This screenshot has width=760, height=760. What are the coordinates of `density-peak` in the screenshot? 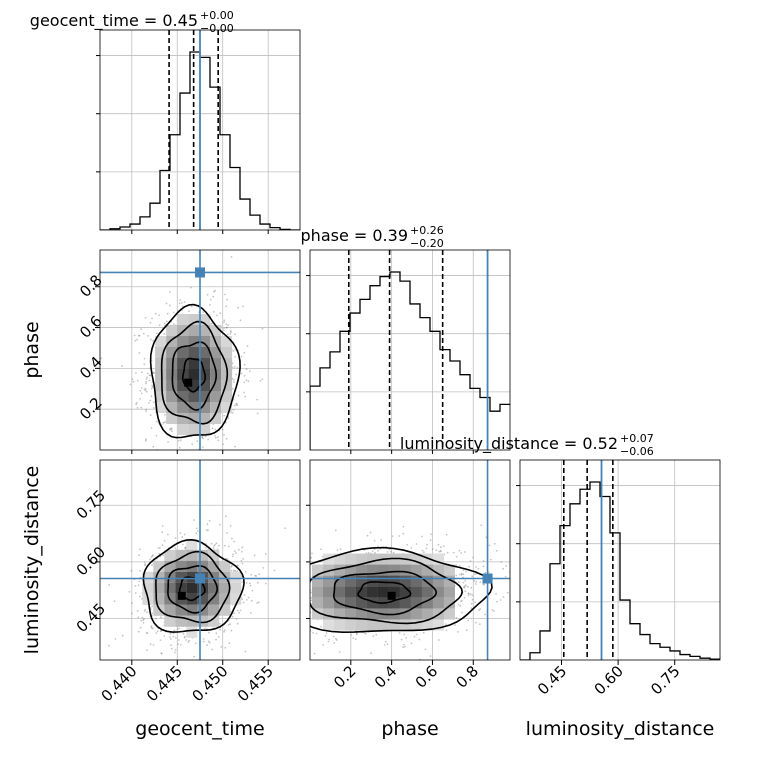 It's located at (391, 595).